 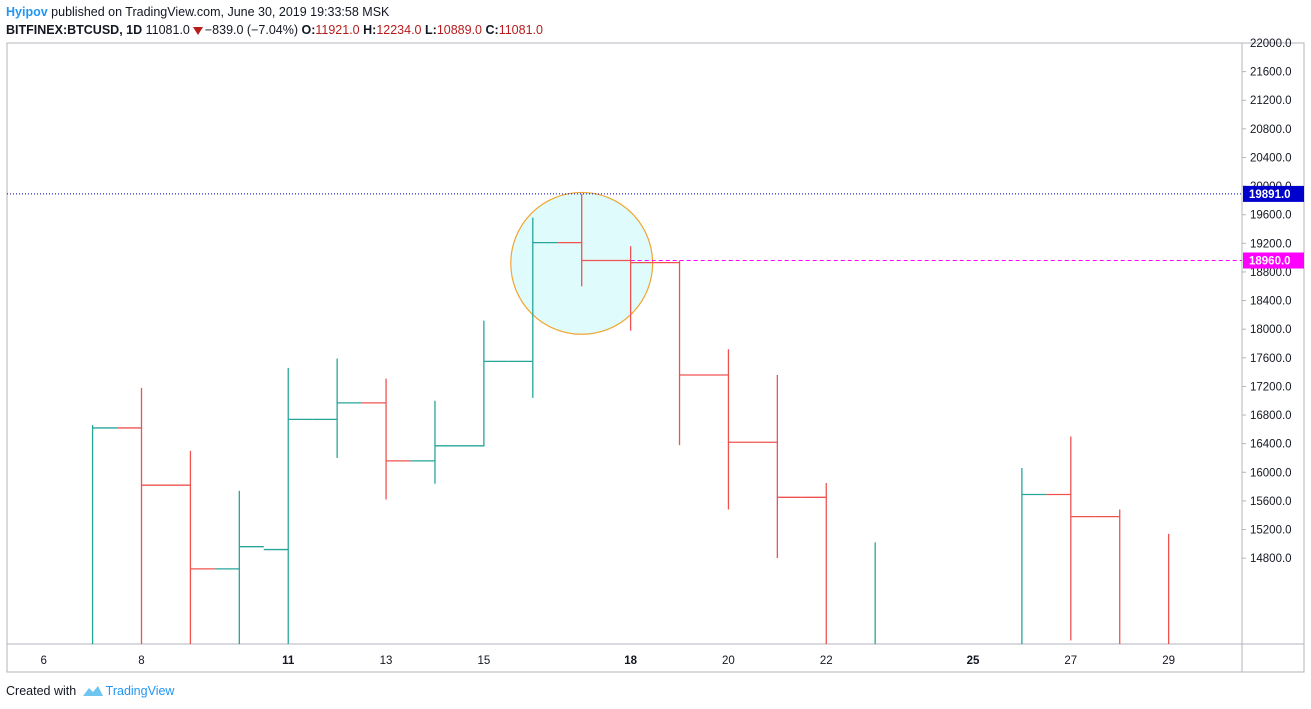 I want to click on x-tick-label: 22, so click(x=826, y=661).